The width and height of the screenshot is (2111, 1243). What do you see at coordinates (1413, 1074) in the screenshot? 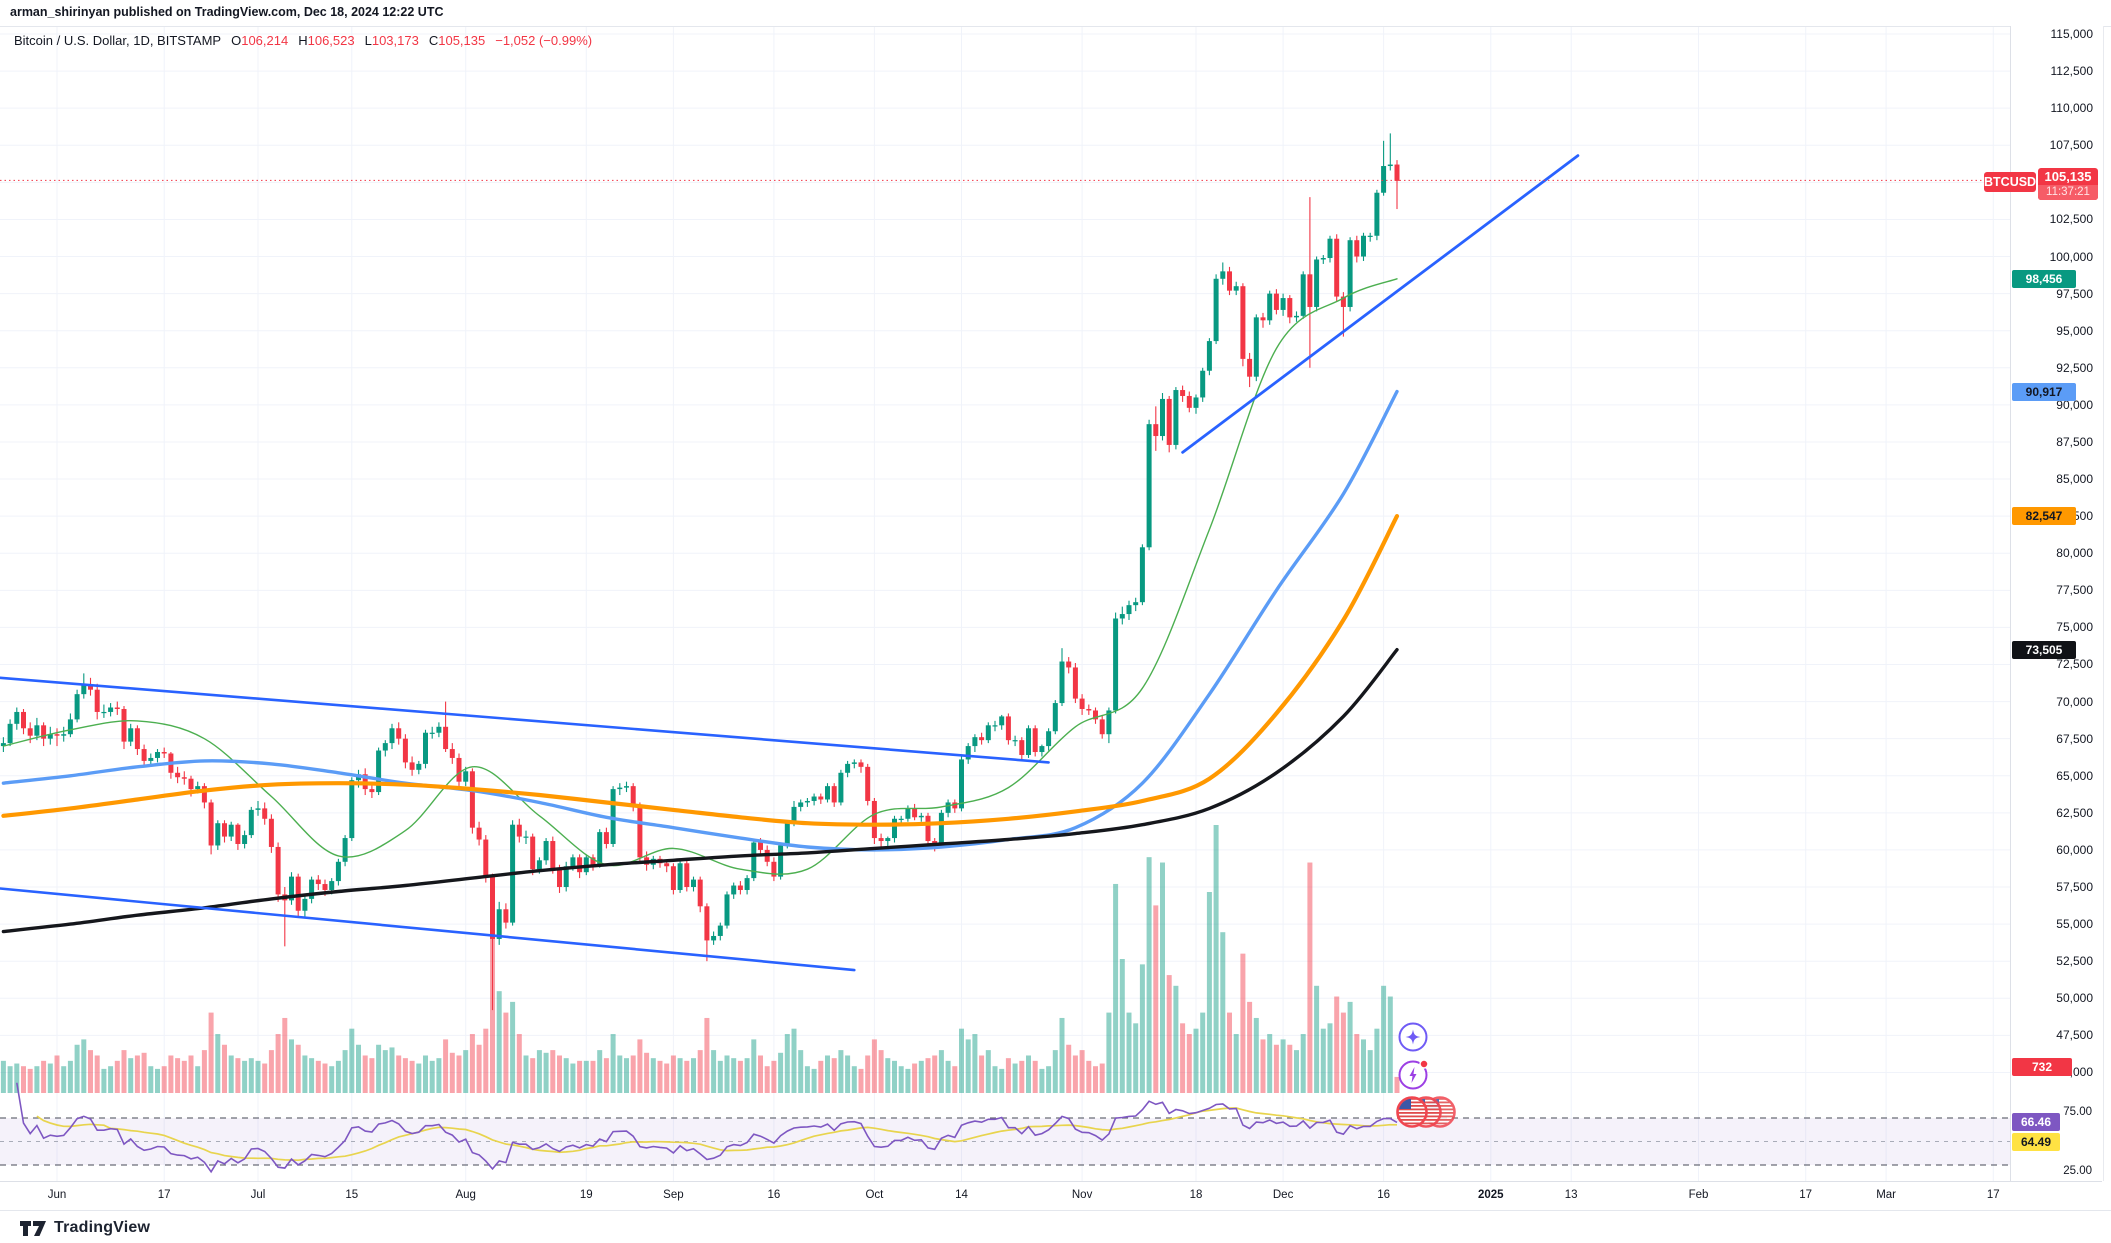
I see `lightning-alert-icon` at bounding box center [1413, 1074].